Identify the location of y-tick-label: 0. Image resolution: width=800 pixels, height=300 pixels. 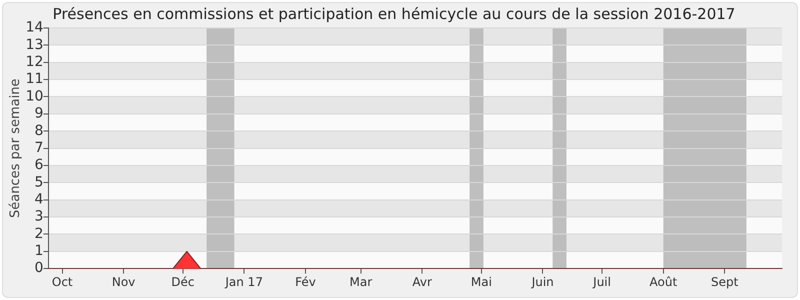
(39, 268).